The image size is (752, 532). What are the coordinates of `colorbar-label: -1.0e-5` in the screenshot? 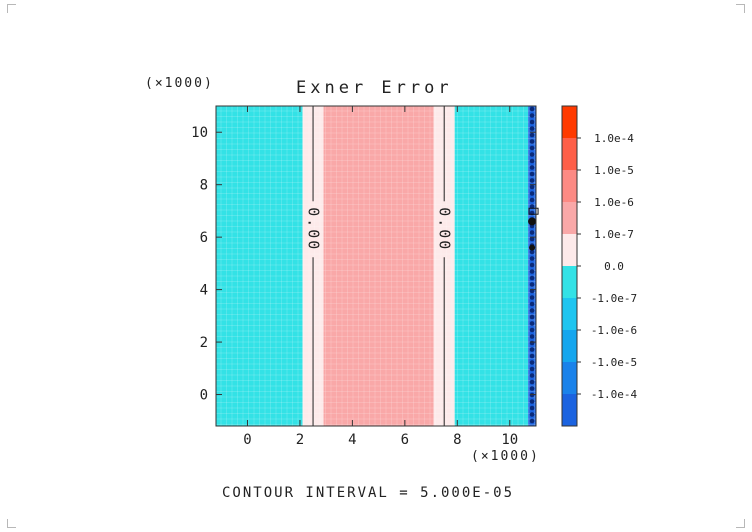 It's located at (614, 362).